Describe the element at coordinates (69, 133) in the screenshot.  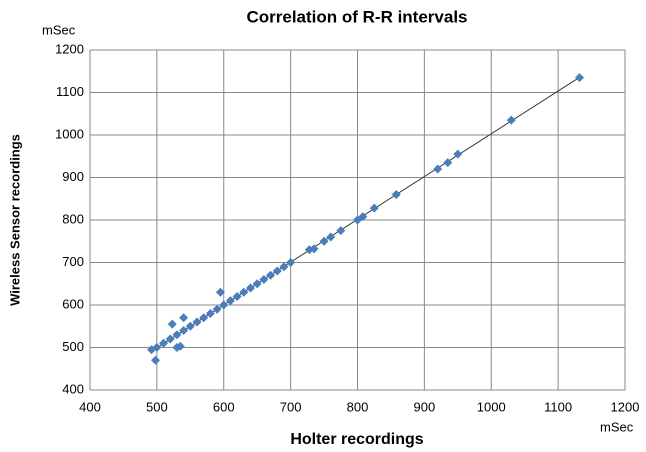
I see `y-tick-label: 1000` at that location.